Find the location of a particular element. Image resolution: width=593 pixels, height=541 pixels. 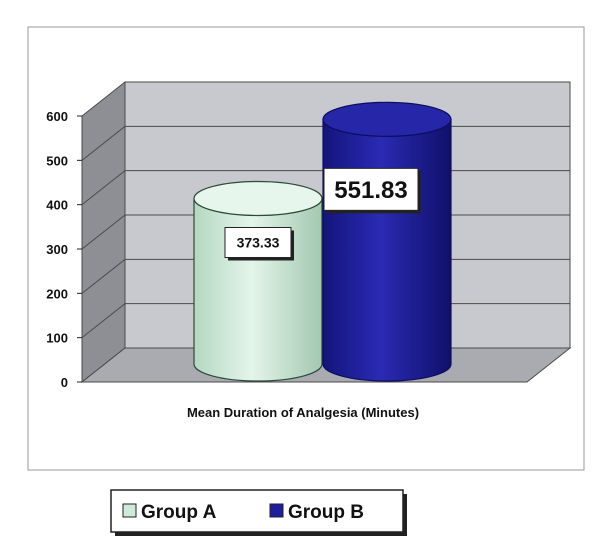

y-tick-label: 300 is located at coordinates (57, 249).